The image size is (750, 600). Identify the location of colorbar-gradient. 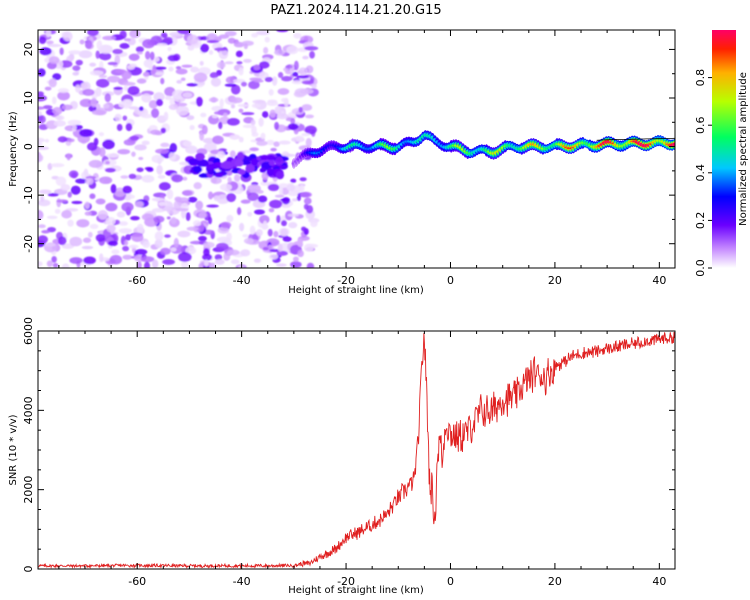
(724, 149).